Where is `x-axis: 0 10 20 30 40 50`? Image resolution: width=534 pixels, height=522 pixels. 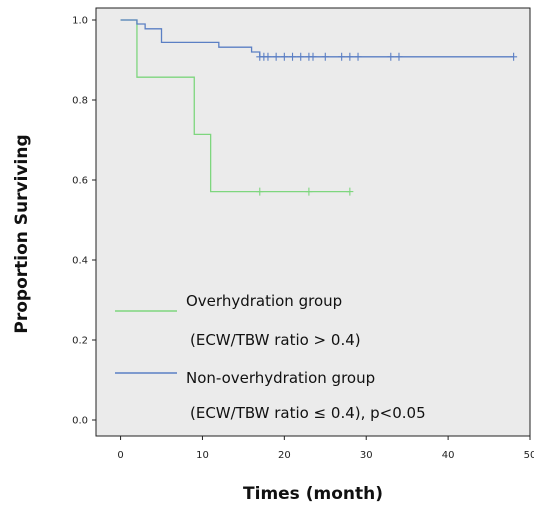 x-axis: 0 10 20 30 40 50 is located at coordinates (325, 448).